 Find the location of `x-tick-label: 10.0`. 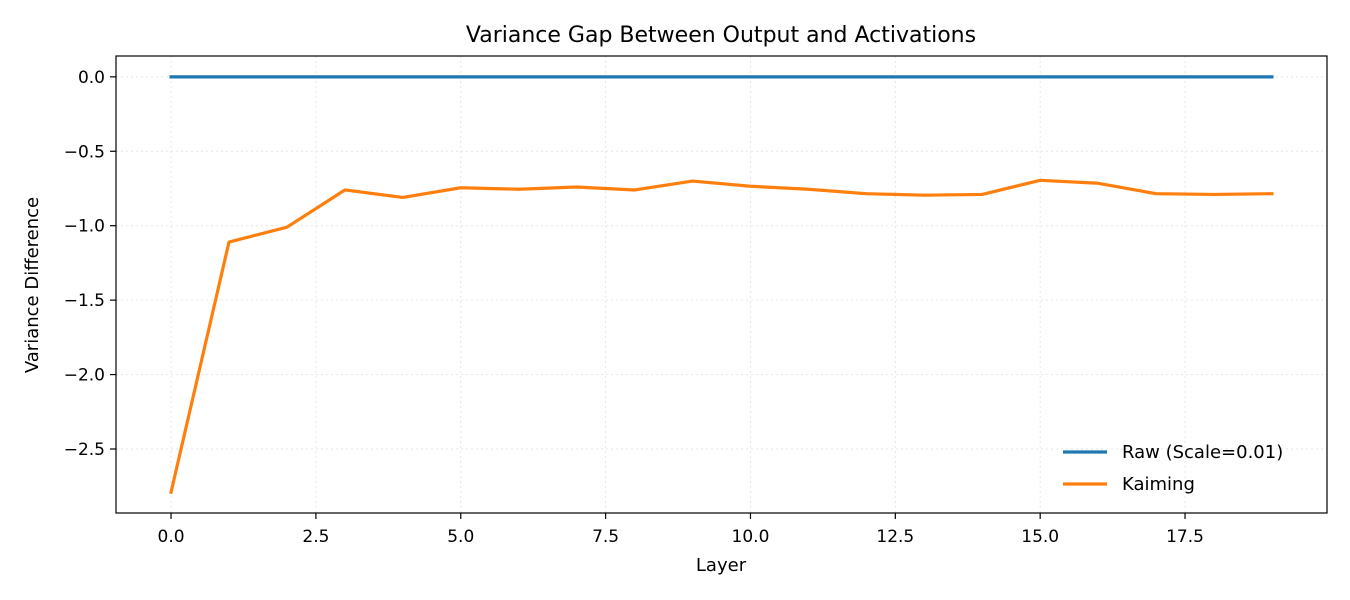

x-tick-label: 10.0 is located at coordinates (751, 537).